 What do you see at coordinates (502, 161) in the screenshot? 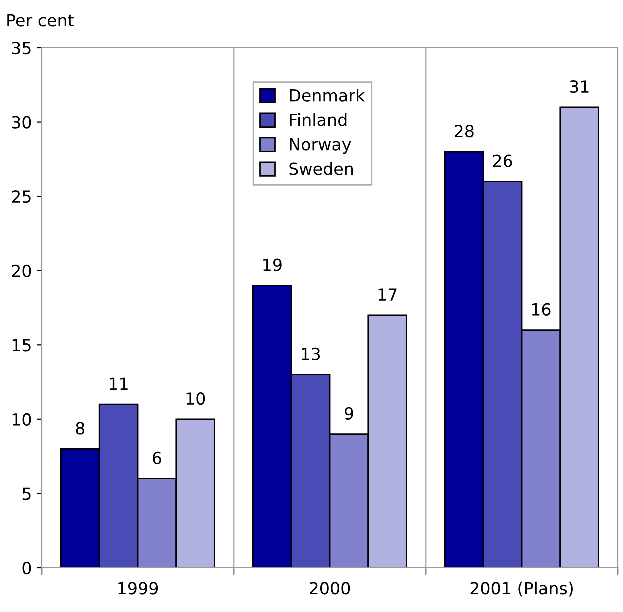
I see `data-label: 26` at bounding box center [502, 161].